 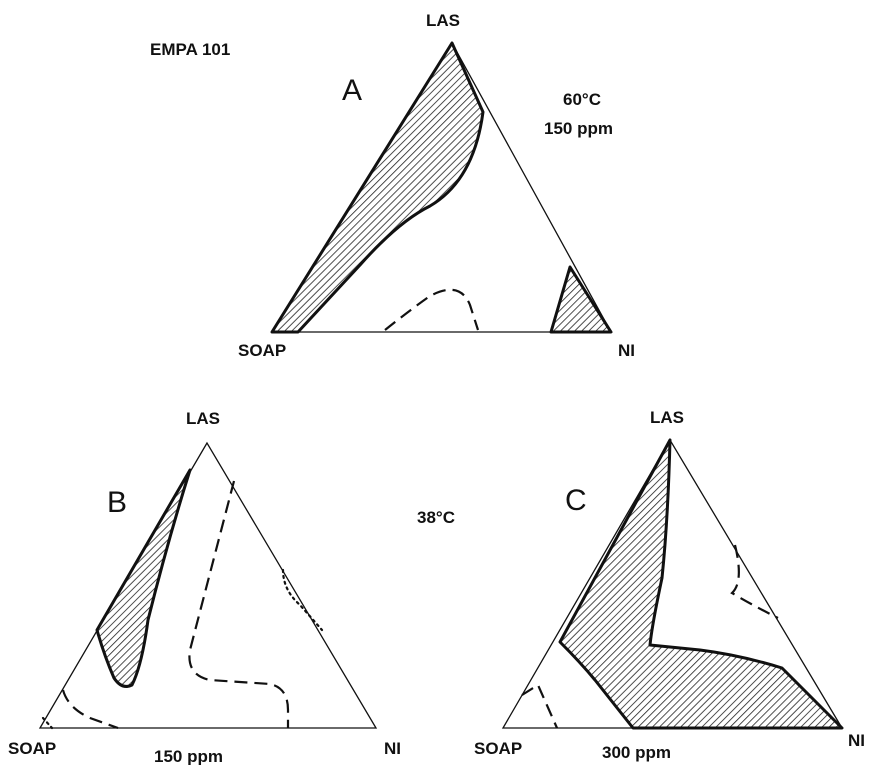 What do you see at coordinates (190, 49) in the screenshot?
I see `figure-header: EMPA 101` at bounding box center [190, 49].